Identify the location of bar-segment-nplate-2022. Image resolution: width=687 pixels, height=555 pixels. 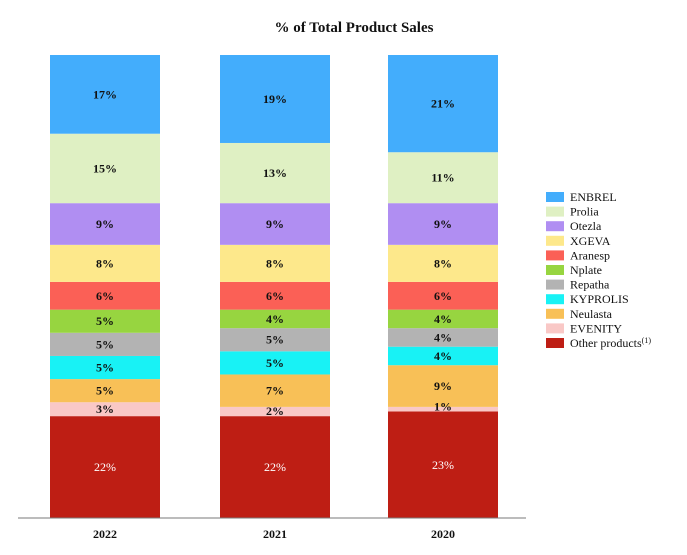
(105, 321).